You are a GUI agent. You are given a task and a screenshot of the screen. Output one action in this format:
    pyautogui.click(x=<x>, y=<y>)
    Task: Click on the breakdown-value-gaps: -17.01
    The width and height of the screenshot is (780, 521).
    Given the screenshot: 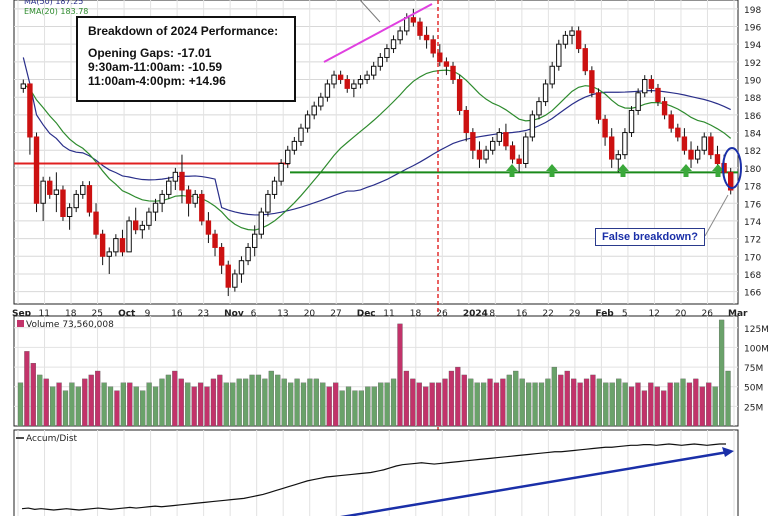 What is the action you would take?
    pyautogui.click(x=194, y=53)
    